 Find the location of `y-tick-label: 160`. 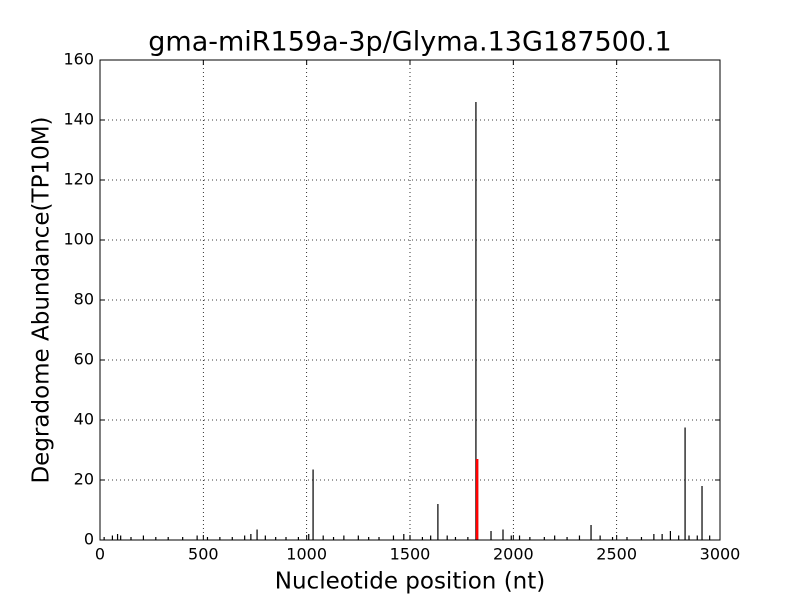

y-tick-label: 160 is located at coordinates (78, 59).